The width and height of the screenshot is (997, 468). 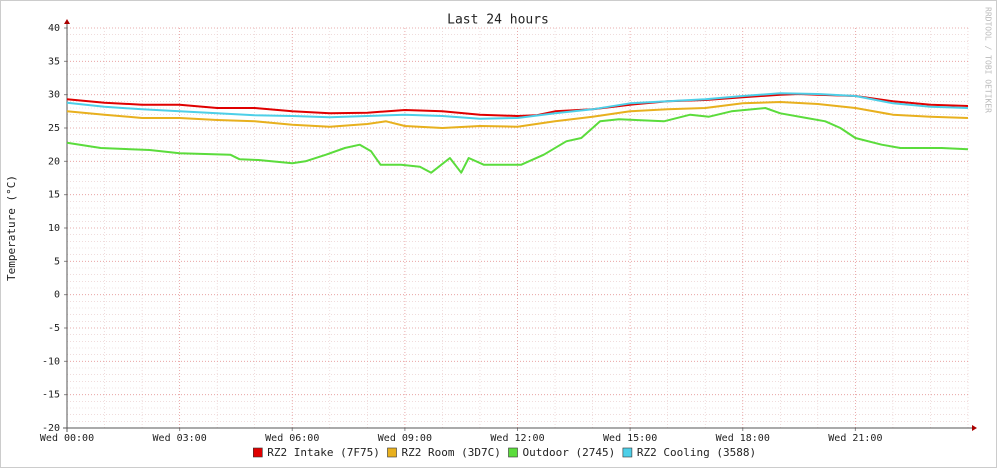 I want to click on x-tick-label: Wed 21:00, so click(x=855, y=438).